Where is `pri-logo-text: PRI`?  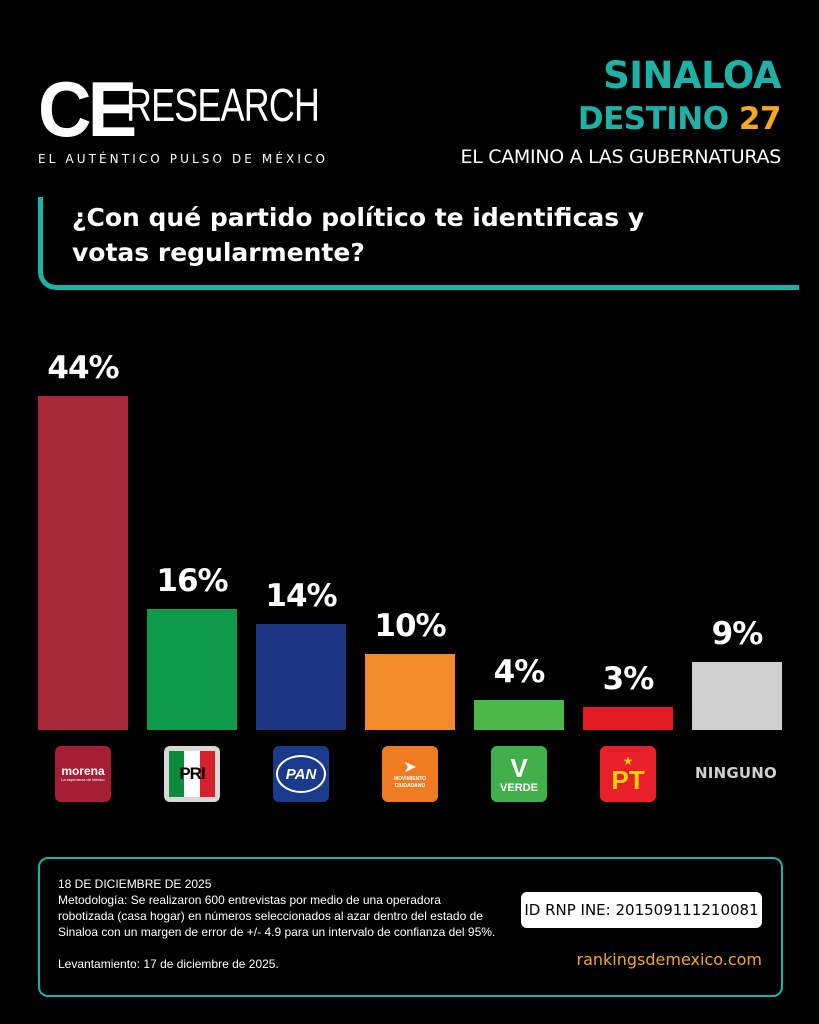 pri-logo-text: PRI is located at coordinates (192, 773).